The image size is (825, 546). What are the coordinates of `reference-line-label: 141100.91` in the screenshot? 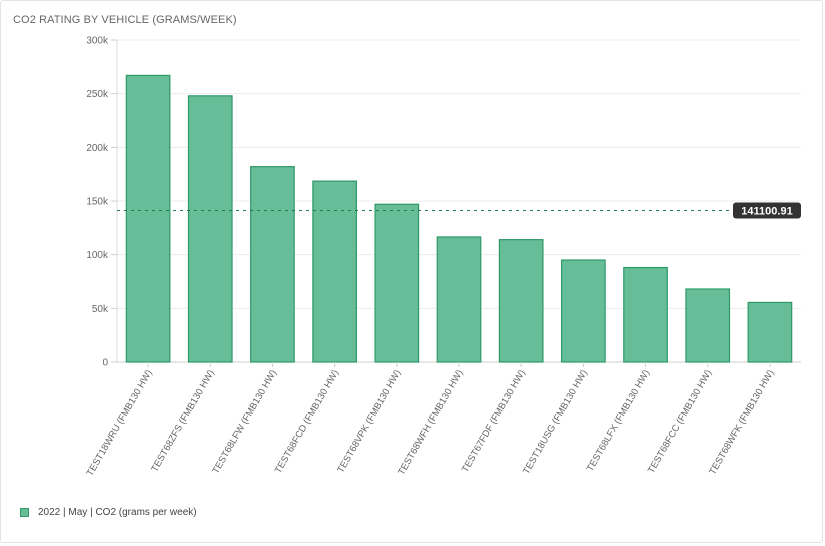 It's located at (766, 212).